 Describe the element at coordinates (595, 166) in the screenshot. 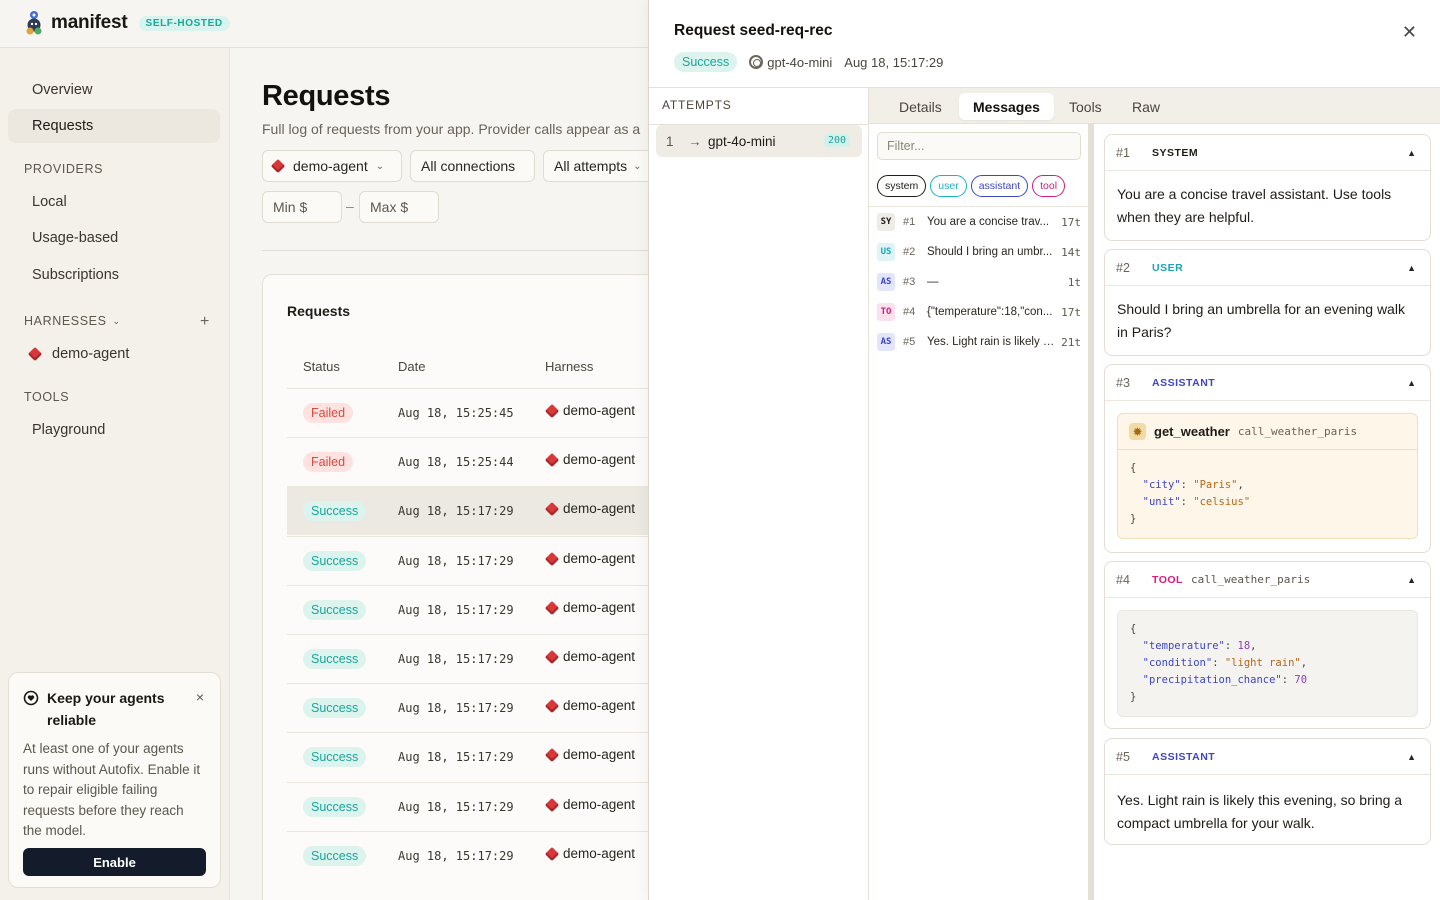

I see `attempts-filter-select: All attempts ⌄` at that location.